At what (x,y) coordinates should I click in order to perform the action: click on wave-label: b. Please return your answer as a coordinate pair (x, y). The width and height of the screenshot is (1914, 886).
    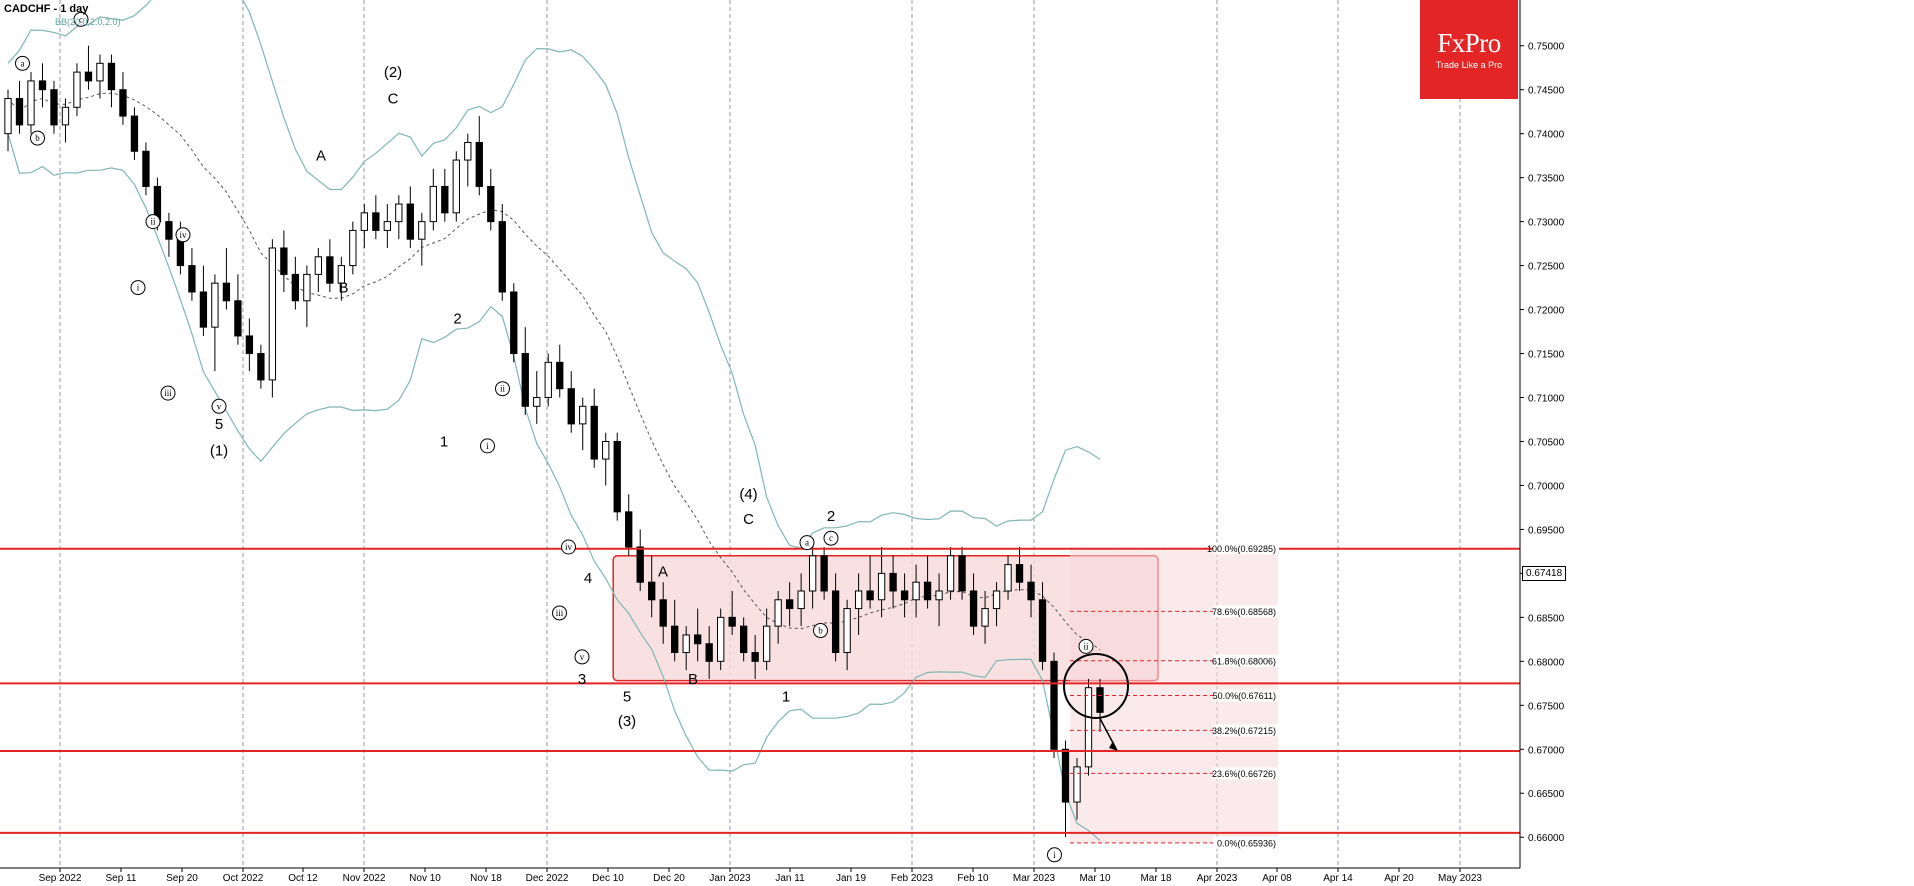
    Looking at the image, I should click on (37, 138).